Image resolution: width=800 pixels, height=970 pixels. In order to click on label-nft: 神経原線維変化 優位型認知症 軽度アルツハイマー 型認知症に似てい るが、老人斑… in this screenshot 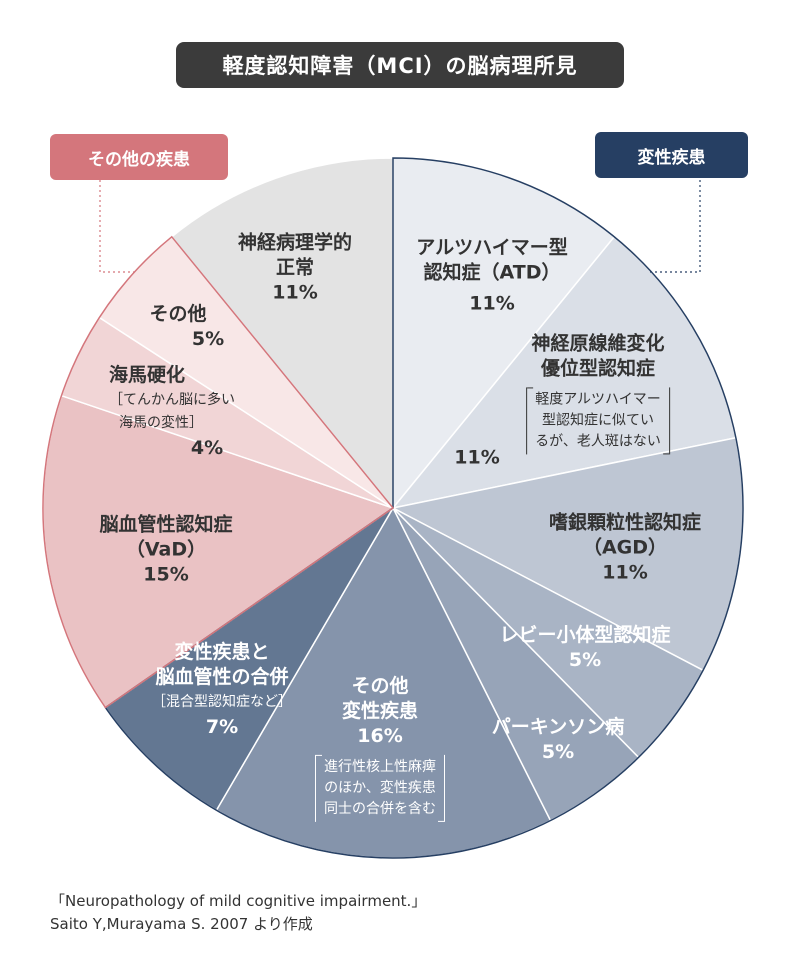, I will do `click(598, 394)`.